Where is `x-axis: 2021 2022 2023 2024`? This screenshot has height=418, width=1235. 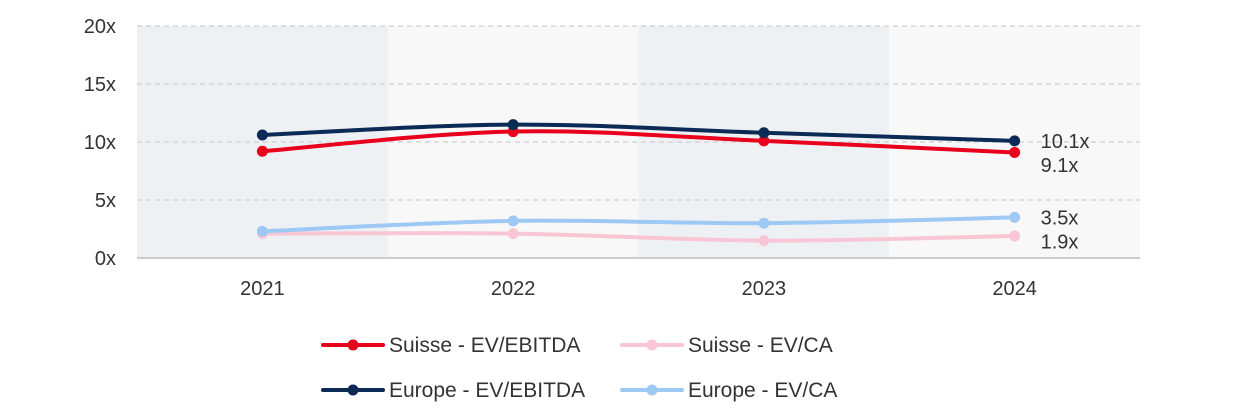 x-axis: 2021 2022 2023 2024 is located at coordinates (638, 278).